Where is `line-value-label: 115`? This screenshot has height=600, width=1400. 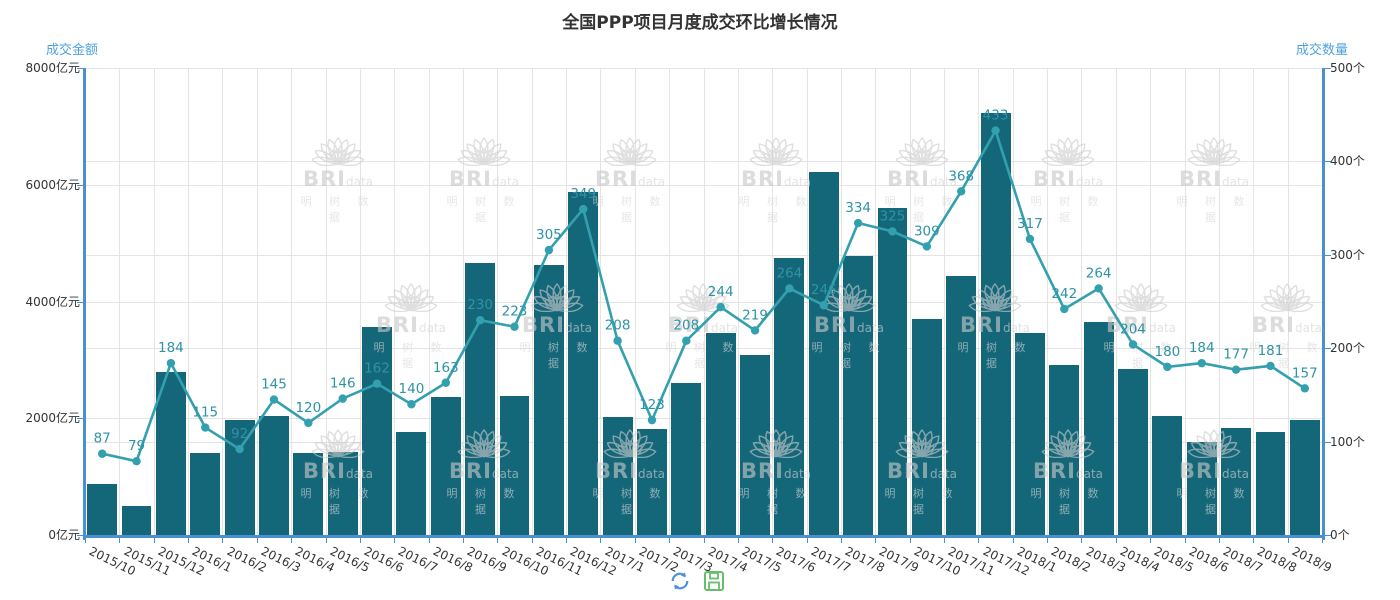 line-value-label: 115 is located at coordinates (205, 413).